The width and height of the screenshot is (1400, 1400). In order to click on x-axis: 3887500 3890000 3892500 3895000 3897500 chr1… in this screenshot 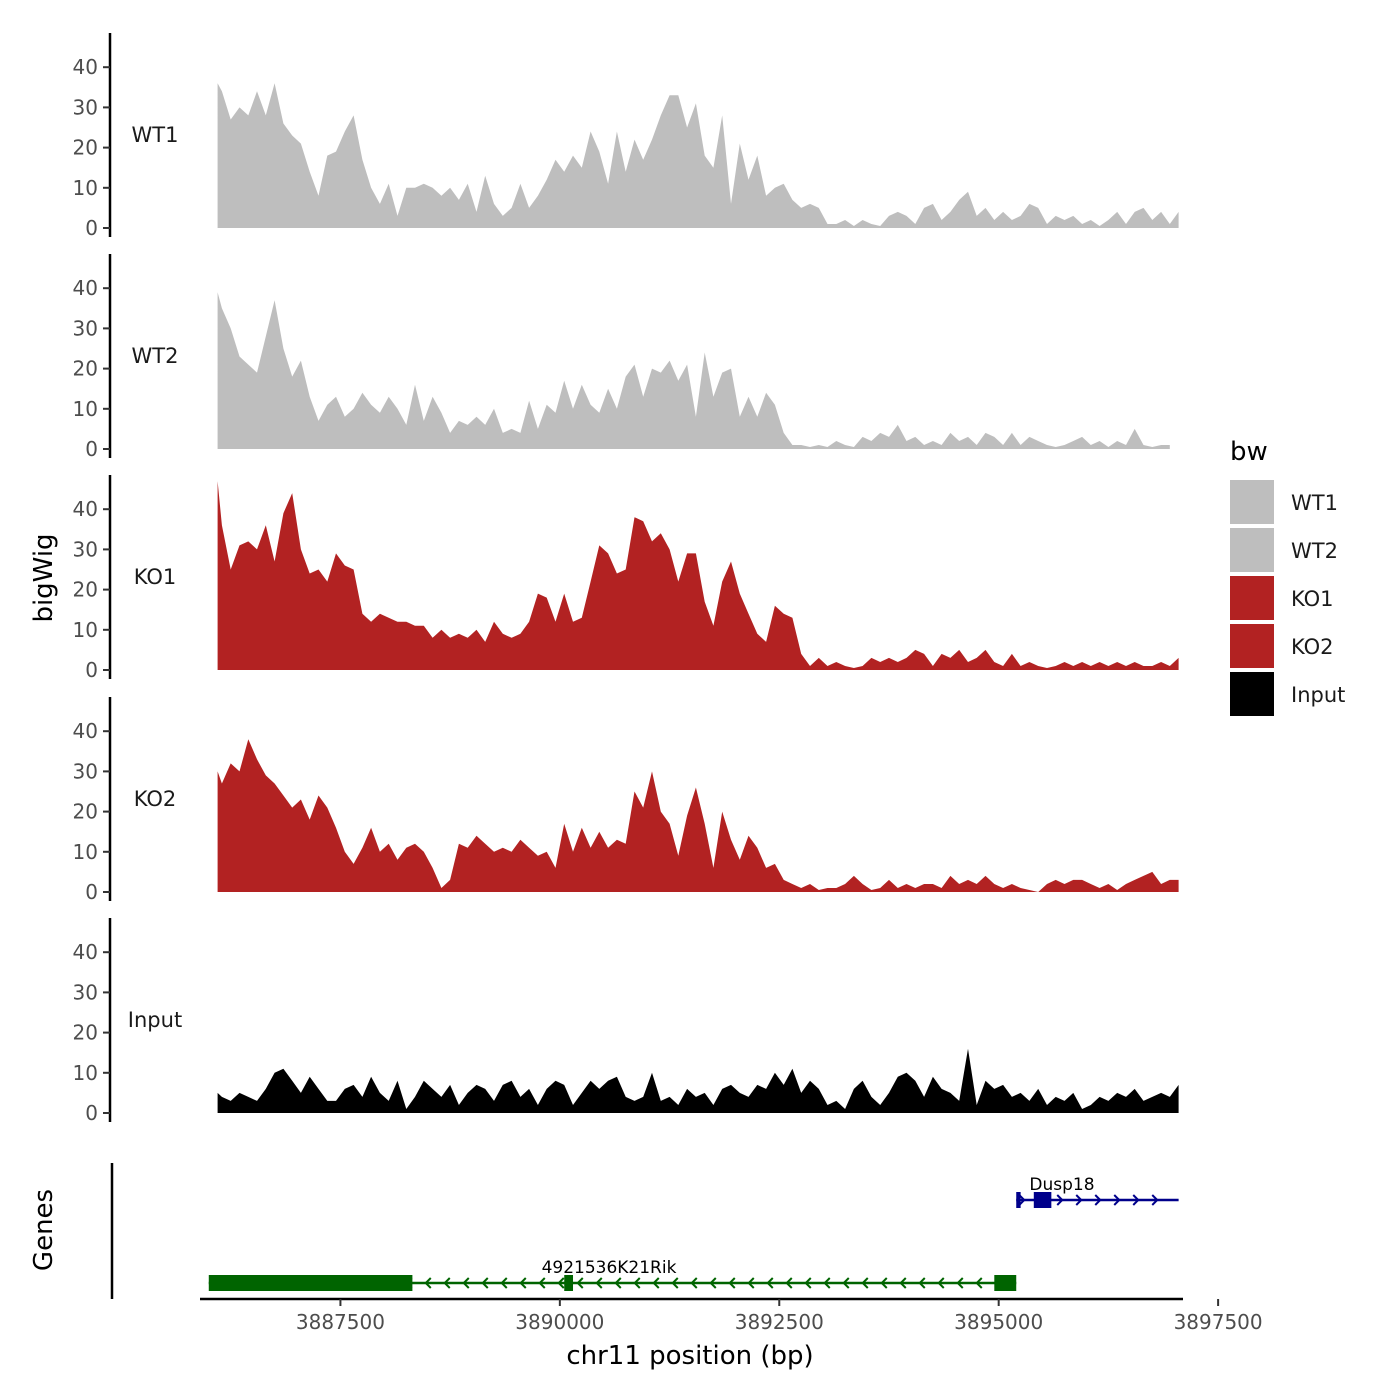, I will do `click(731, 1334)`.